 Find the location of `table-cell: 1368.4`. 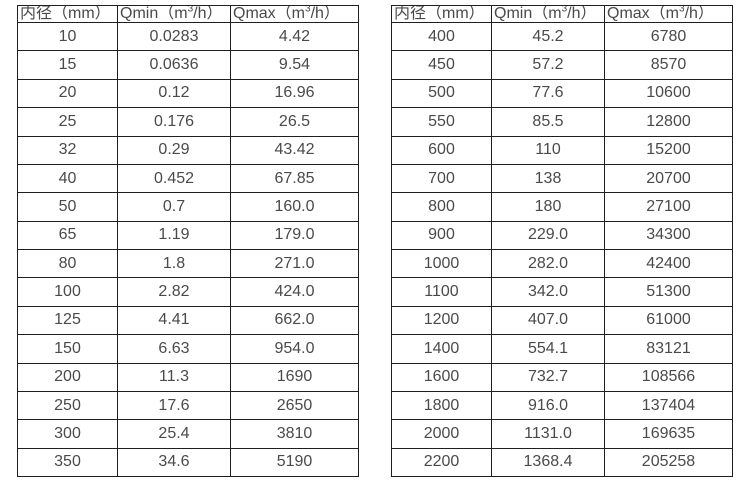

table-cell: 1368.4 is located at coordinates (548, 462).